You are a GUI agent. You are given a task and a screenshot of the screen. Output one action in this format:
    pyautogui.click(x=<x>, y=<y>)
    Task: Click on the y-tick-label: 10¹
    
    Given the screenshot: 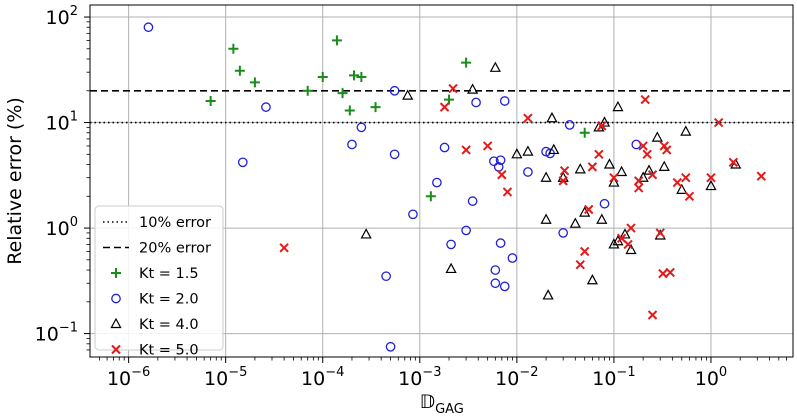 What is the action you would take?
    pyautogui.click(x=62, y=122)
    